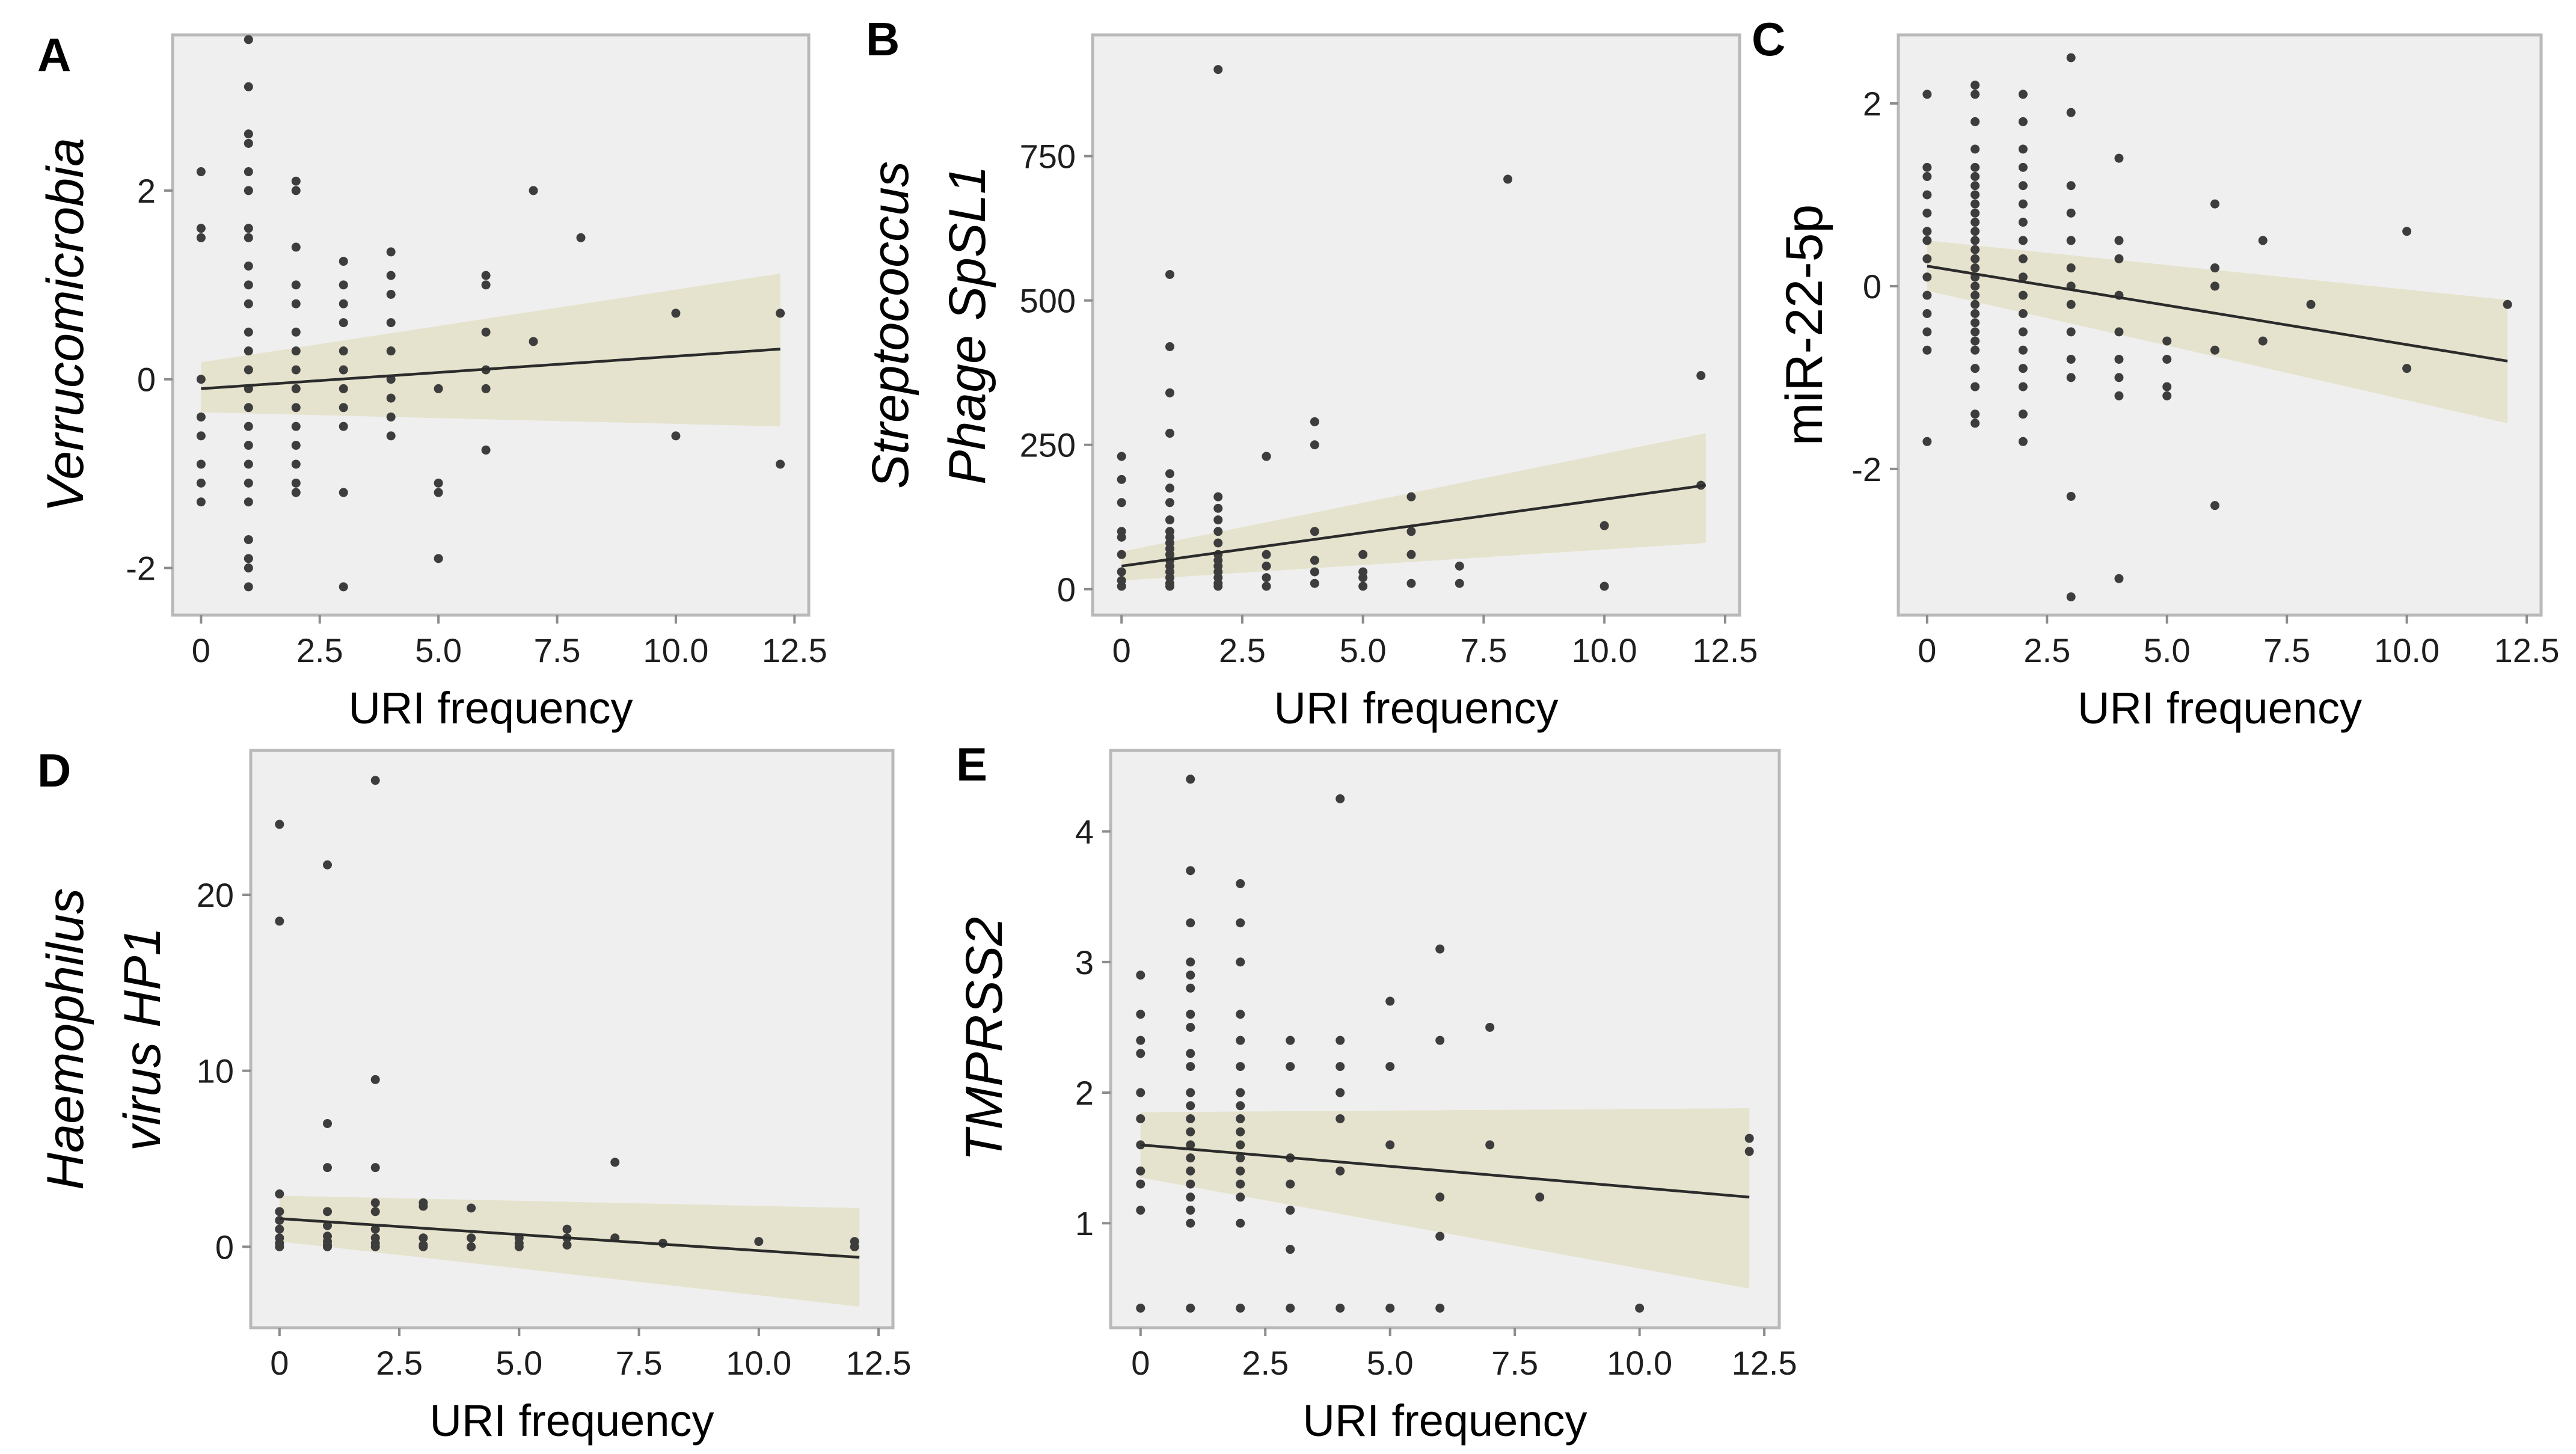 The height and width of the screenshot is (1454, 2576). What do you see at coordinates (1872, 104) in the screenshot?
I see `y-tick-label: 2` at bounding box center [1872, 104].